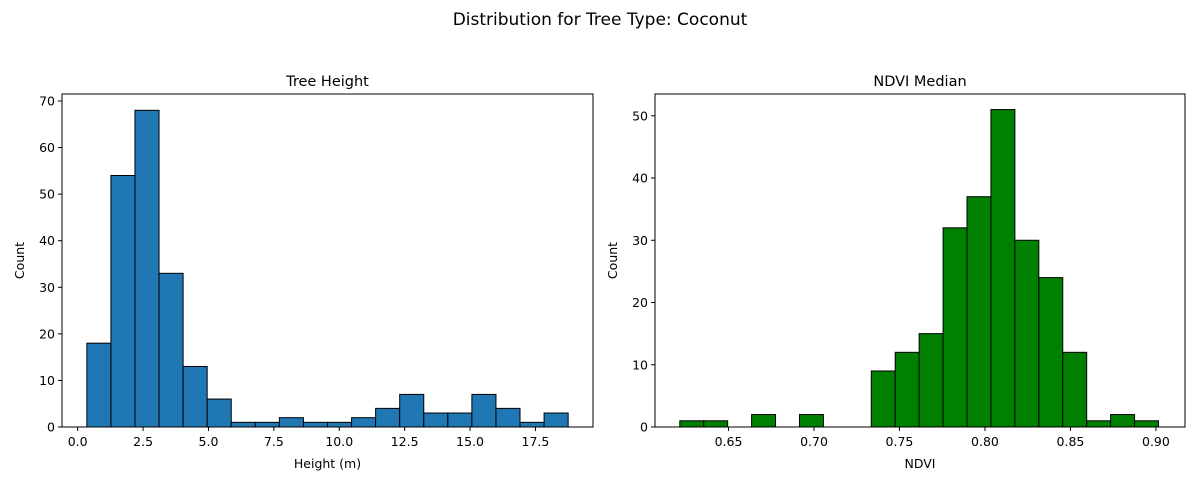  Describe the element at coordinates (339, 441) in the screenshot. I see `x-tick-label: 10.0` at that location.